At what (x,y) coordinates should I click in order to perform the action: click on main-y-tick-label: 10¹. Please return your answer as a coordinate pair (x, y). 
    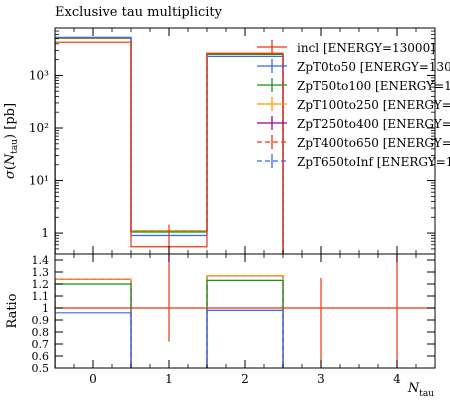
    Looking at the image, I should click on (39, 181).